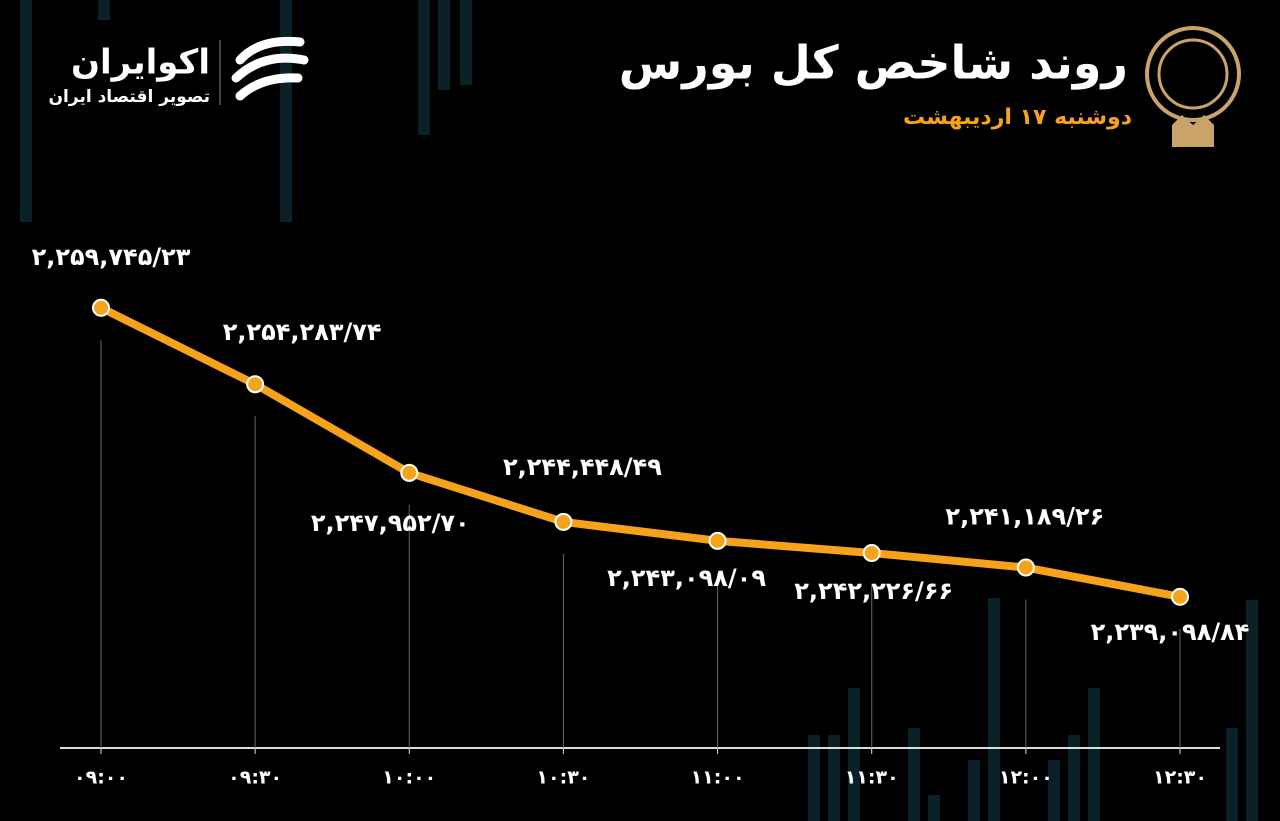 The image size is (1280, 821). What do you see at coordinates (1024, 517) in the screenshot?
I see `value-label: ۲,۲۴۱,۱۸۹/۲۶` at bounding box center [1024, 517].